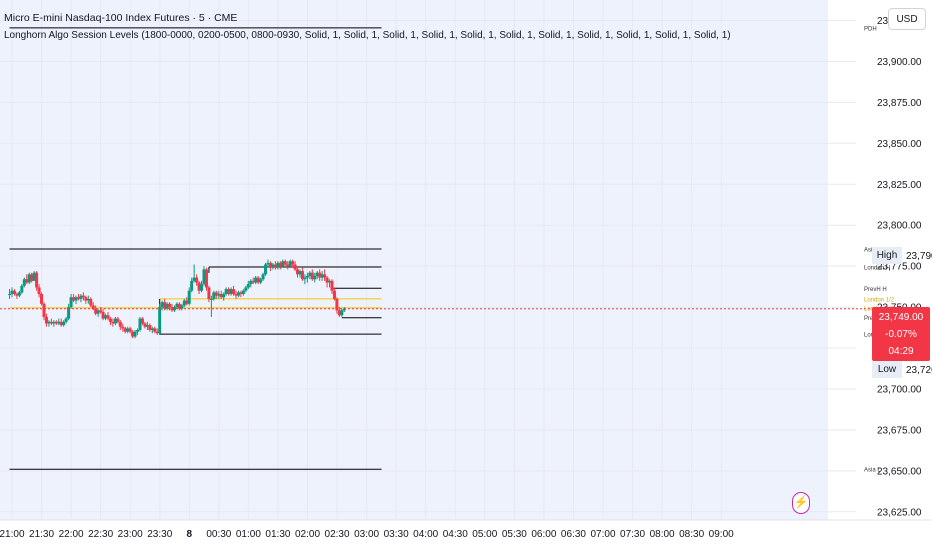  Describe the element at coordinates (100, 534) in the screenshot. I see `x-tick-label: 22:30` at that location.